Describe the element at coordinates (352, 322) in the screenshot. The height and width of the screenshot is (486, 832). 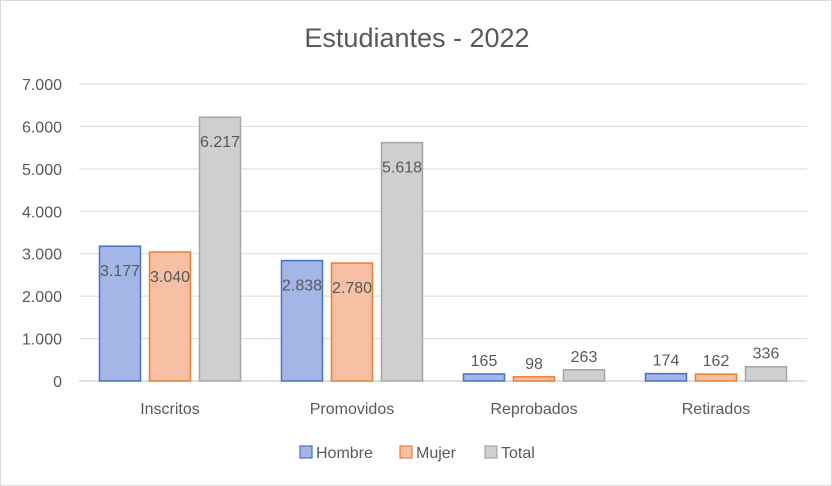
I see `bar-mujer-promovidos` at that location.